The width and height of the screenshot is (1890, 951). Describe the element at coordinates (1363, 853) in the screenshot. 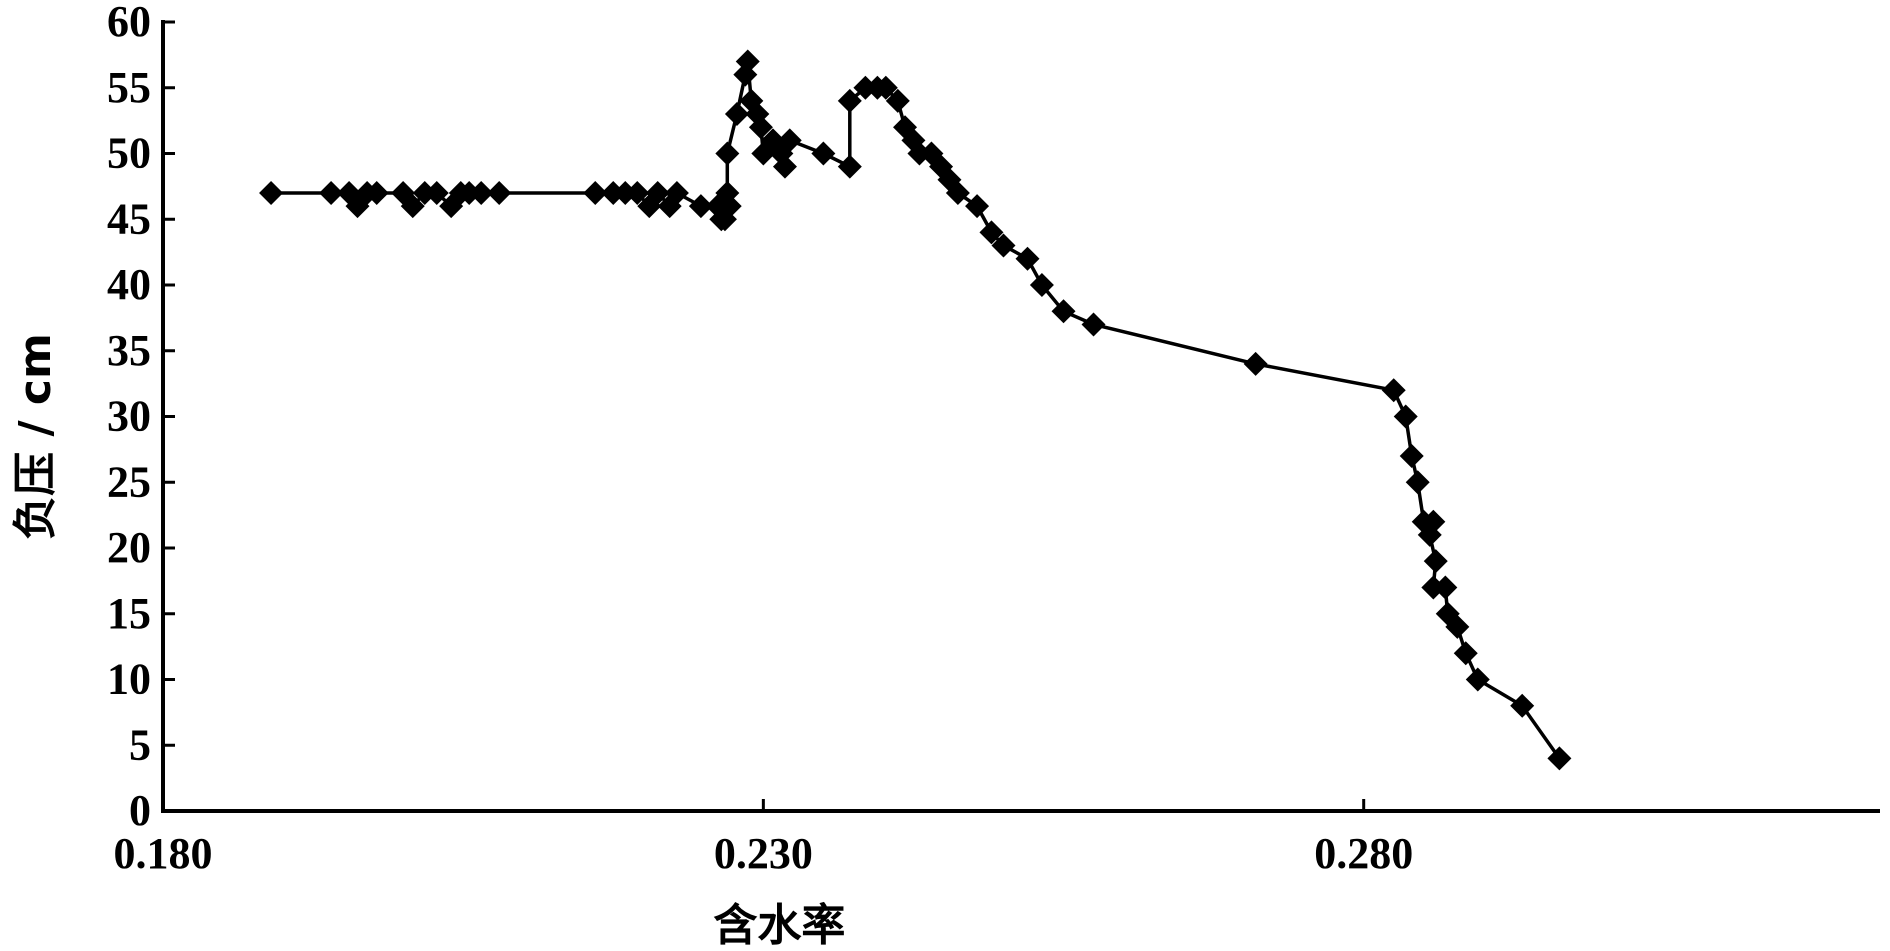

I see `x-tick-label: 0.280` at that location.